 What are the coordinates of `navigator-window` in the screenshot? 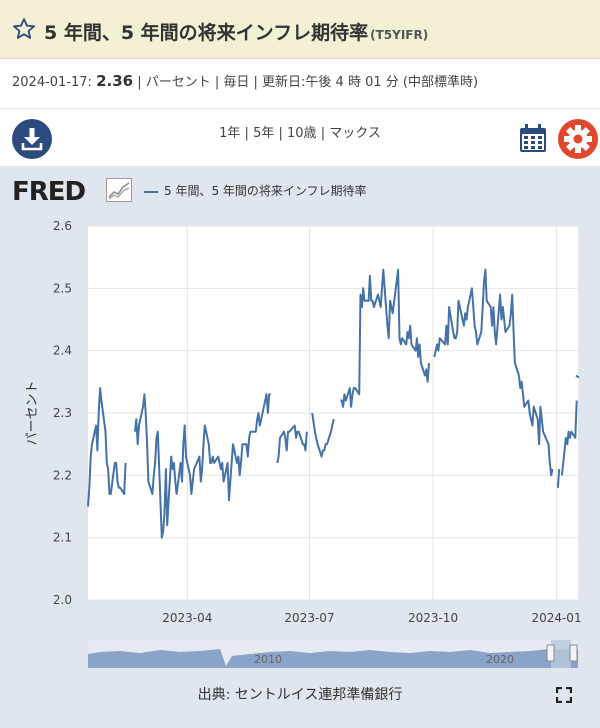 It's located at (561, 654).